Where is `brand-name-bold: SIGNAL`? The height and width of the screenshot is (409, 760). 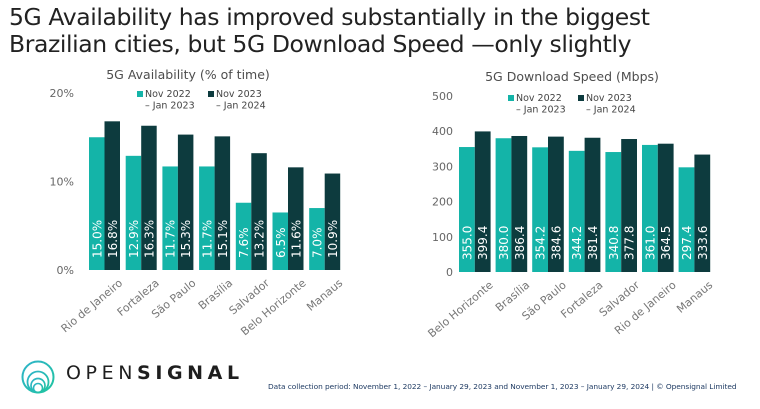 brand-name-bold: SIGNAL is located at coordinates (190, 373).